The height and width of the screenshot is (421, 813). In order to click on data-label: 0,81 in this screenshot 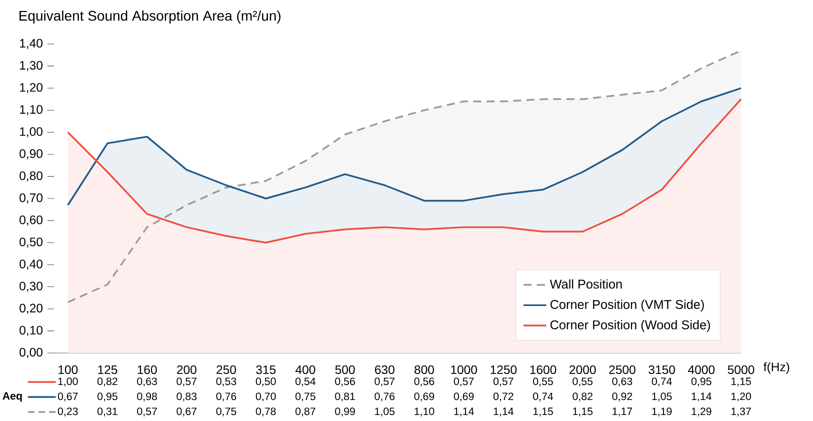, I will do `click(345, 397)`.